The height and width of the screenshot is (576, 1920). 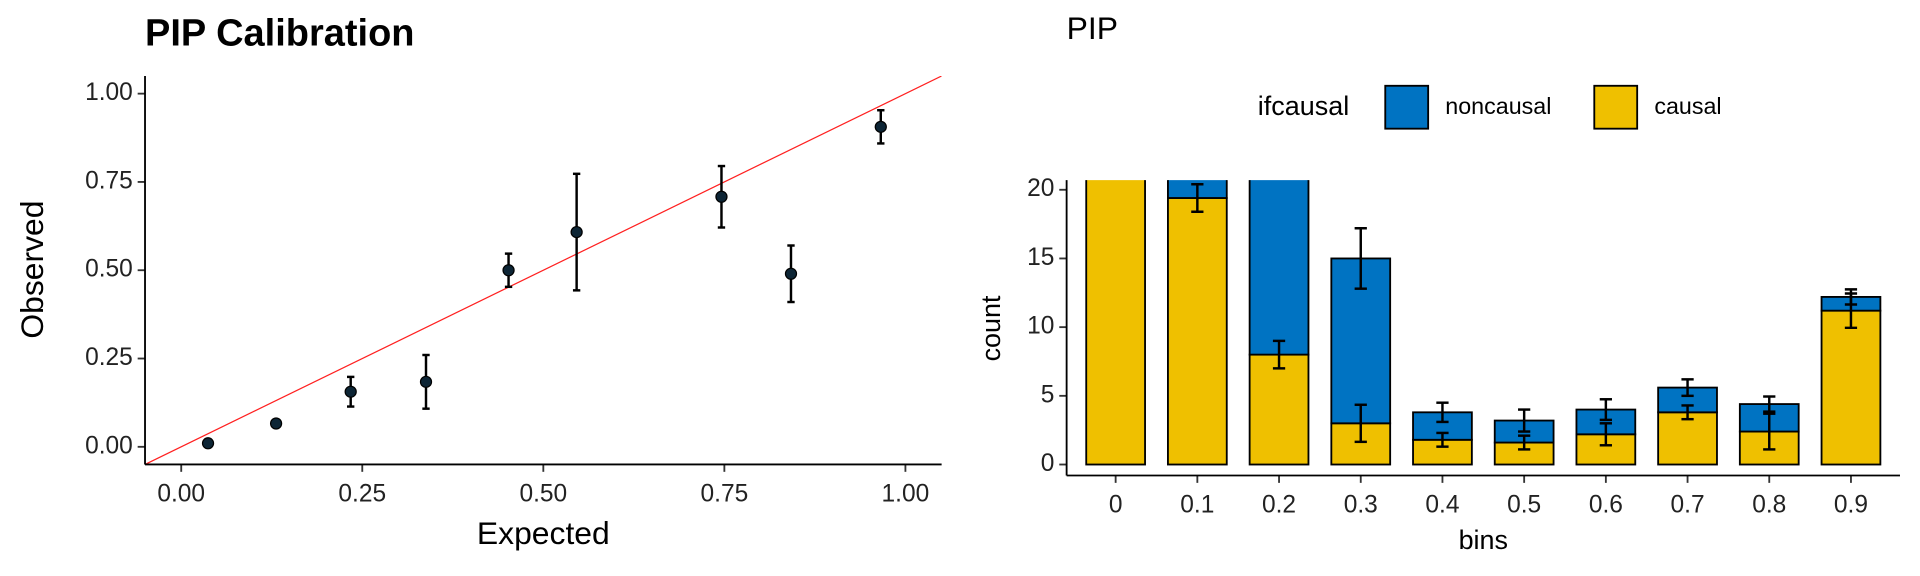 What do you see at coordinates (109, 269) in the screenshot?
I see `y-tick-label: 0.50` at bounding box center [109, 269].